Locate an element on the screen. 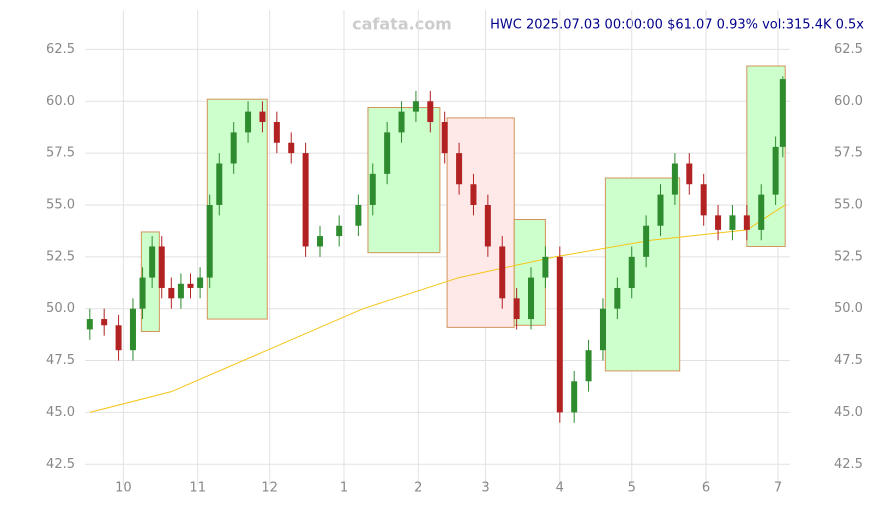 Image resolution: width=875 pixels, height=509 pixels. y-tick-label: 52.5 is located at coordinates (60, 256).